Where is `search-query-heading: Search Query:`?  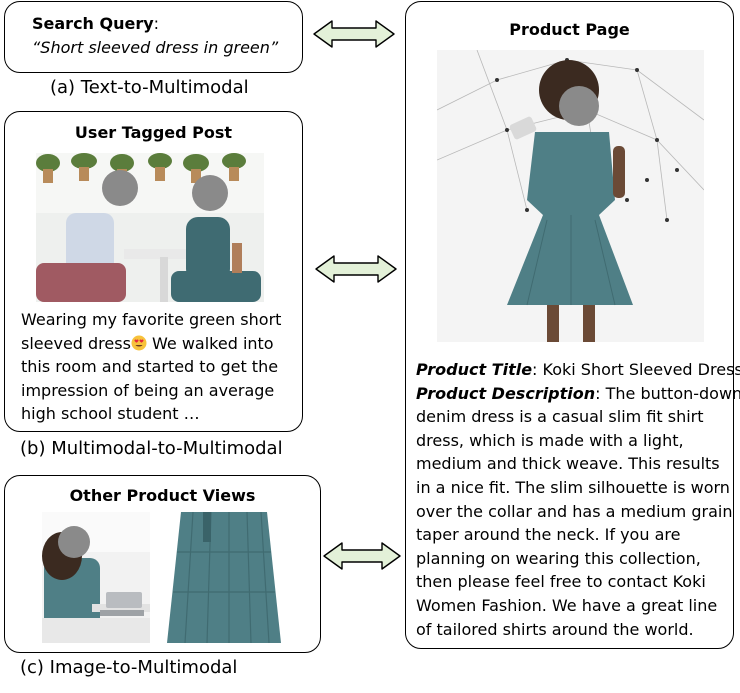
search-query-heading: Search Query: is located at coordinates (95, 23).